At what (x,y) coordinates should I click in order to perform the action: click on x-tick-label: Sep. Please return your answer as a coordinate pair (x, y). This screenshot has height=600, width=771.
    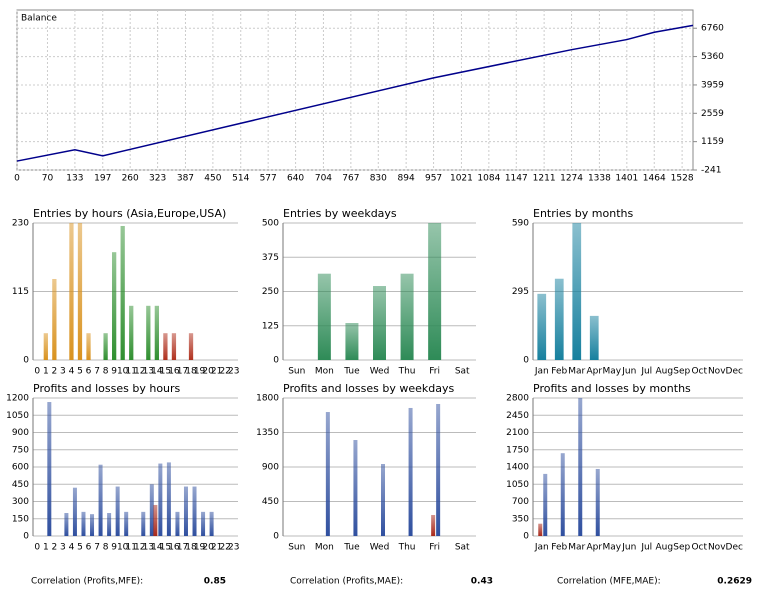
    Looking at the image, I should click on (681, 372).